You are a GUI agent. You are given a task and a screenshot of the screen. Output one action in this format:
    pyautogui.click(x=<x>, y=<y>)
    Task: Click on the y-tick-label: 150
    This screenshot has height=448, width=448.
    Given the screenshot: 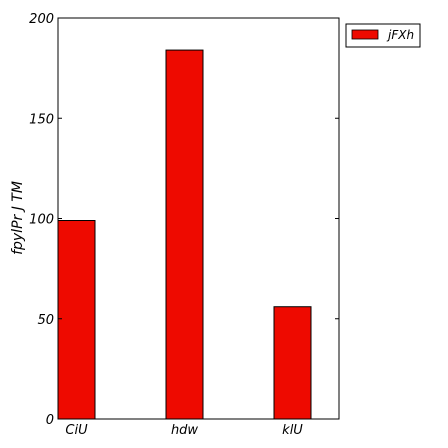 What is the action you would take?
    pyautogui.click(x=41, y=119)
    